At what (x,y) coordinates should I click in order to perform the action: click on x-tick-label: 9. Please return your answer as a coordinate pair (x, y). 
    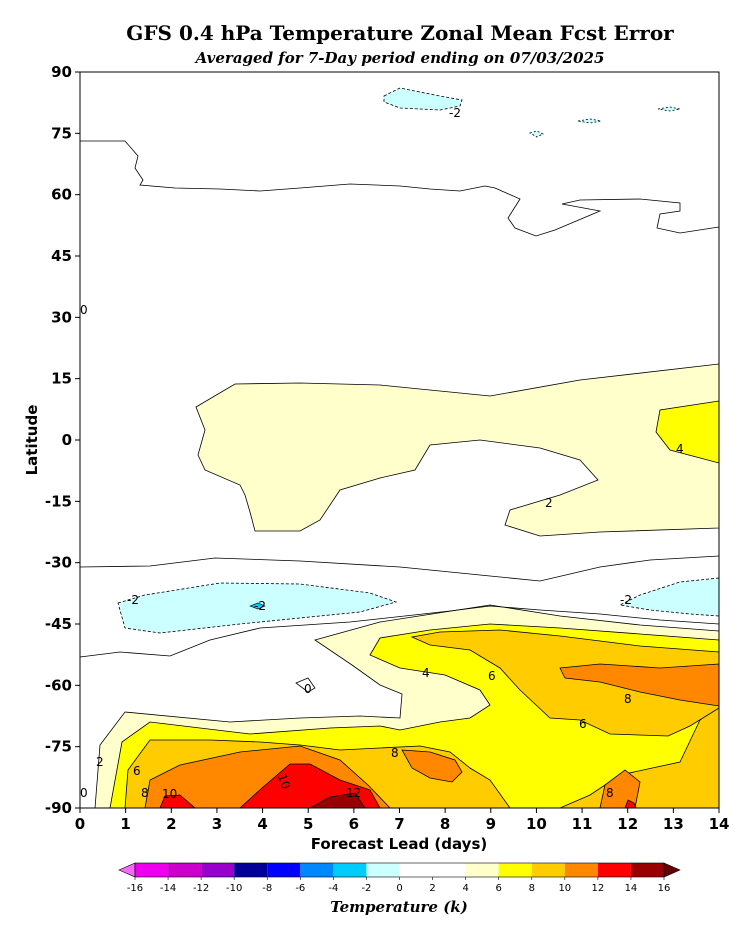
    Looking at the image, I should click on (491, 824).